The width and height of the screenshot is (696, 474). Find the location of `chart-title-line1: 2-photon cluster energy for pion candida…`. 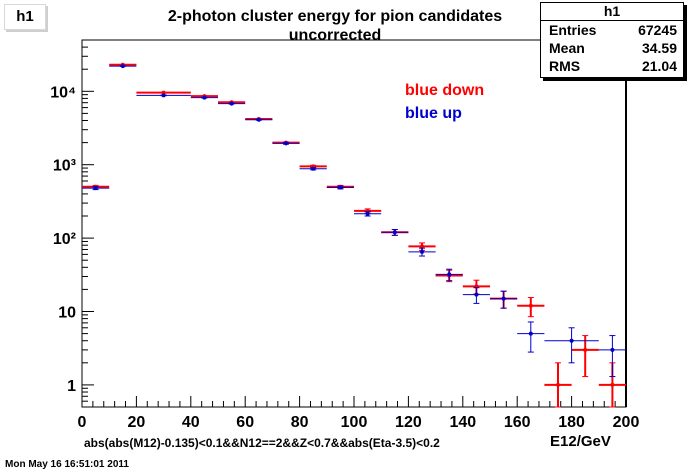

chart-title-line1: 2-photon cluster energy for pion candida… is located at coordinates (335, 16).